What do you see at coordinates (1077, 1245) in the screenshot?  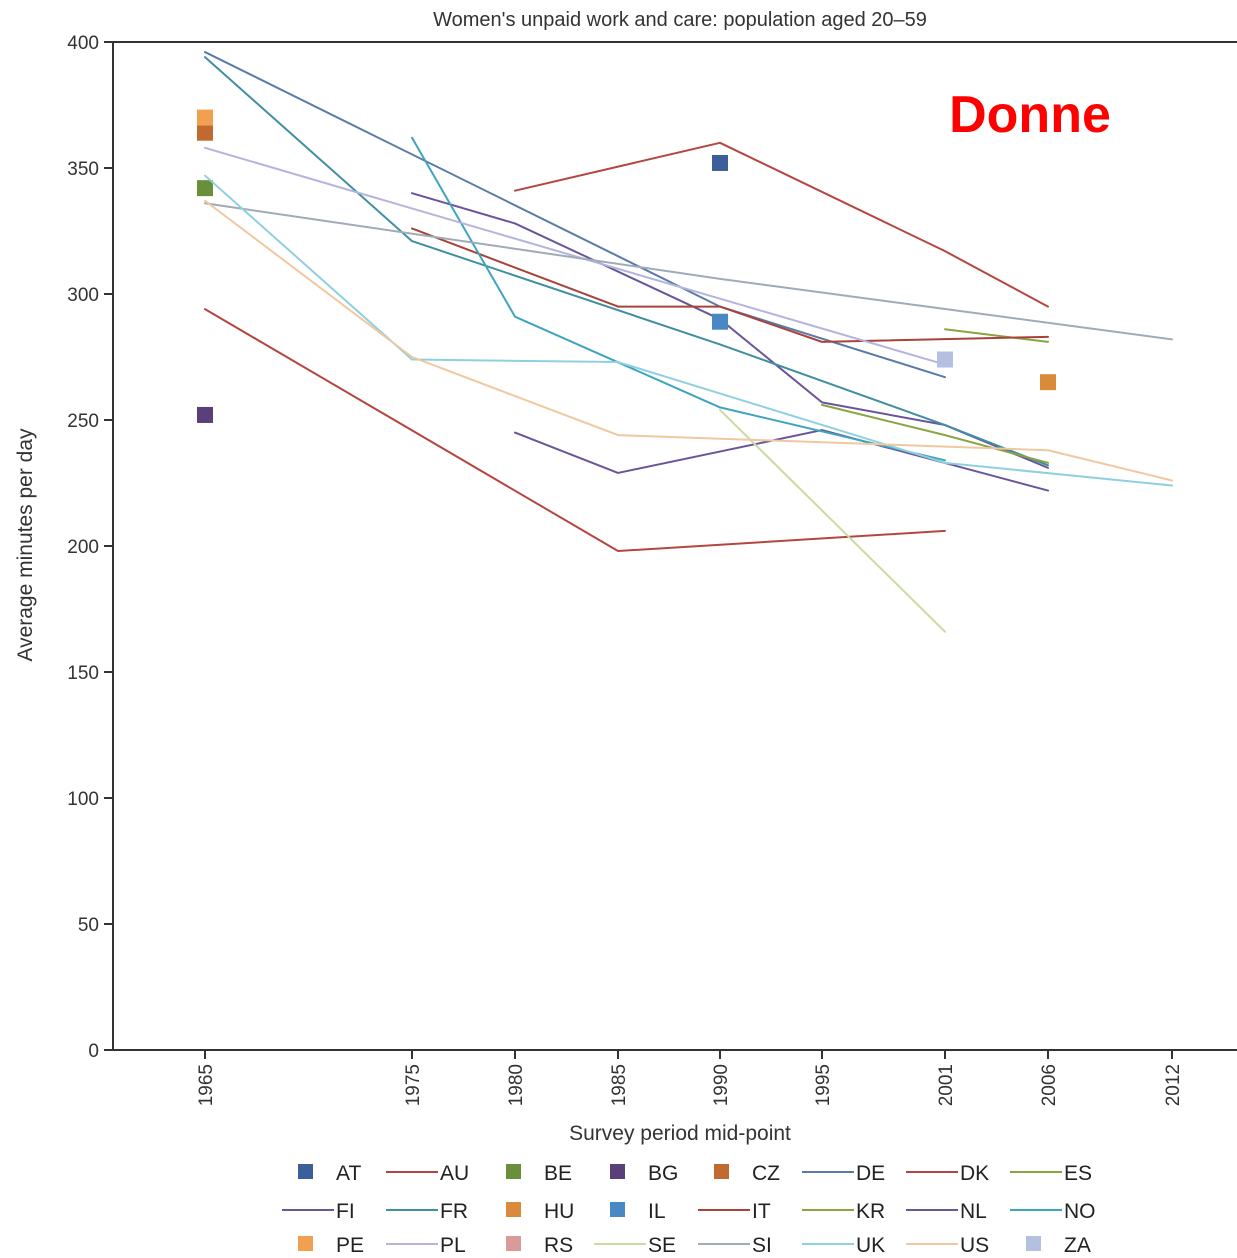 I see `legend-label-za: ZA` at bounding box center [1077, 1245].